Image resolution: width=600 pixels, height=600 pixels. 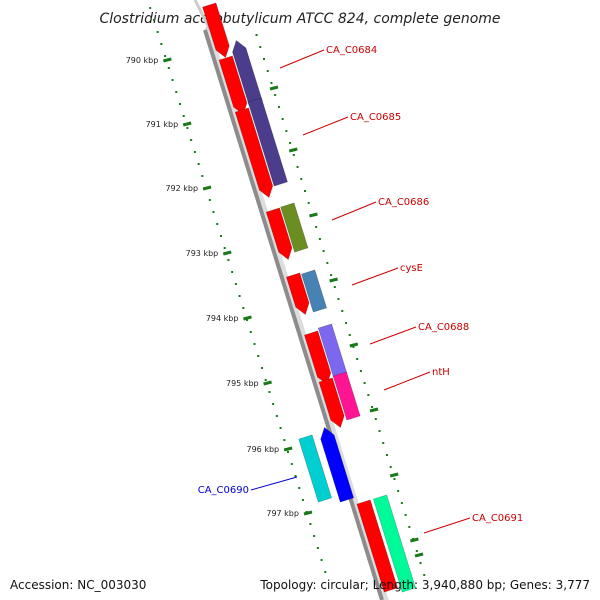 I want to click on tick-label: 794 kbp, so click(x=222, y=318).